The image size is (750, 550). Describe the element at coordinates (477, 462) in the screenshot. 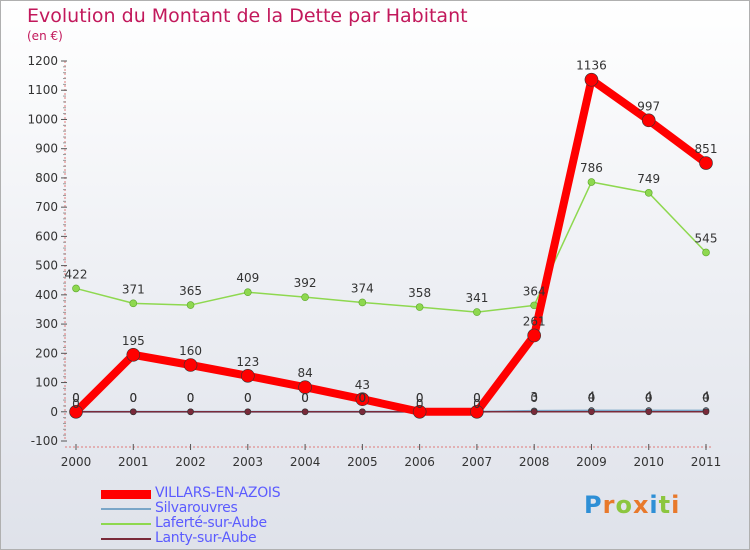

I see `x-tick-label: 2007` at that location.